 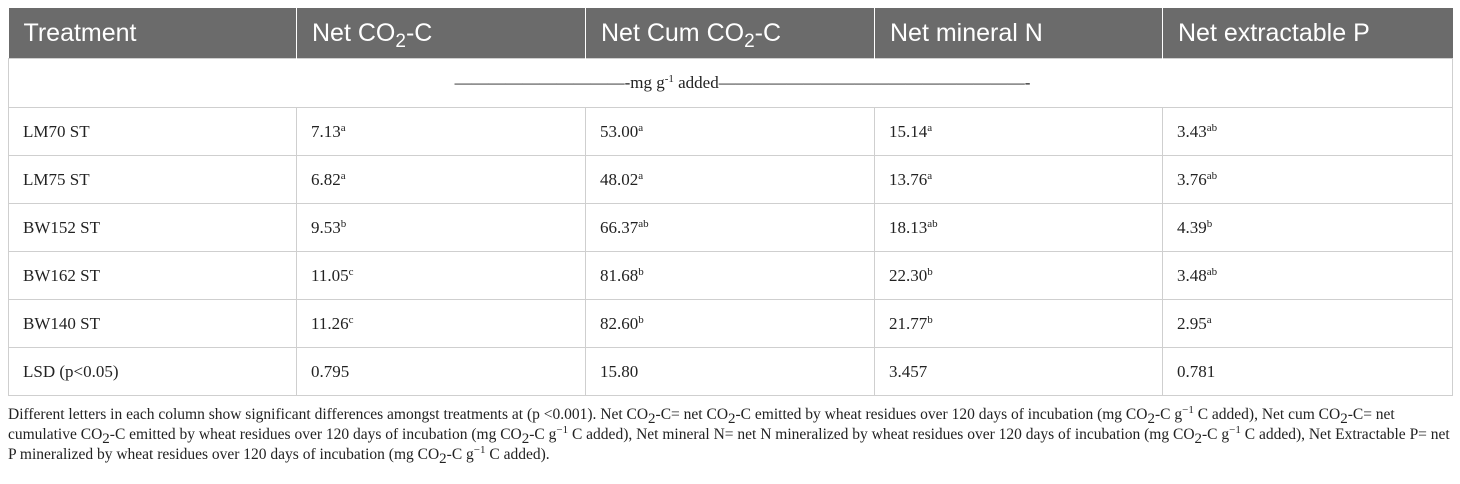 I want to click on cell-value: 11.26, so click(x=330, y=323).